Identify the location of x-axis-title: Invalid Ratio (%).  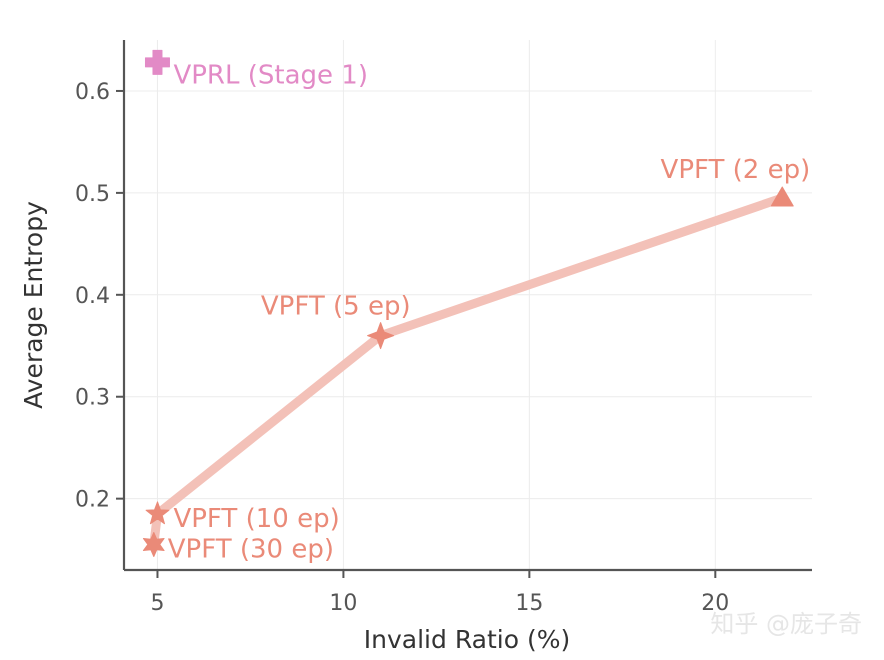
(467, 639).